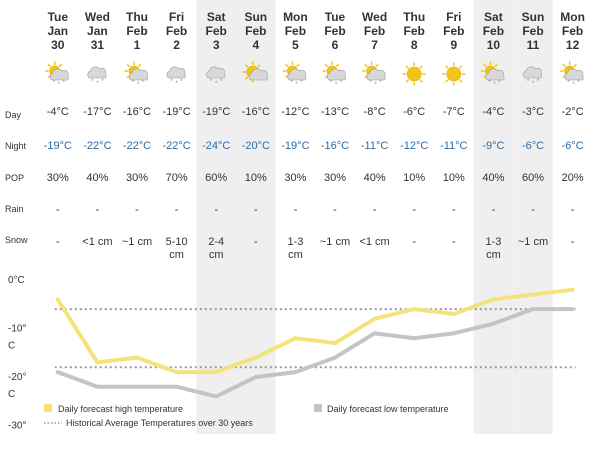 This screenshot has width=603, height=451. What do you see at coordinates (573, 146) in the screenshot?
I see `night-low-temp: -6°C` at bounding box center [573, 146].